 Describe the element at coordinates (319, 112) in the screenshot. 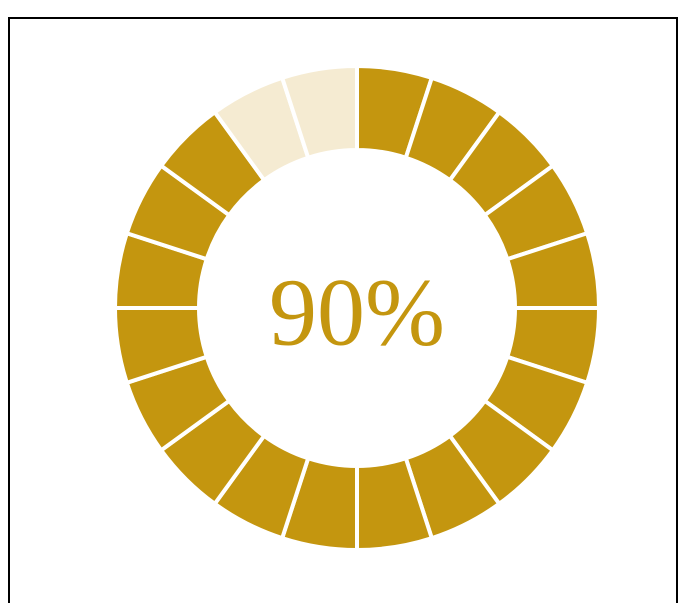

I see `gauge-segment-empty` at that location.